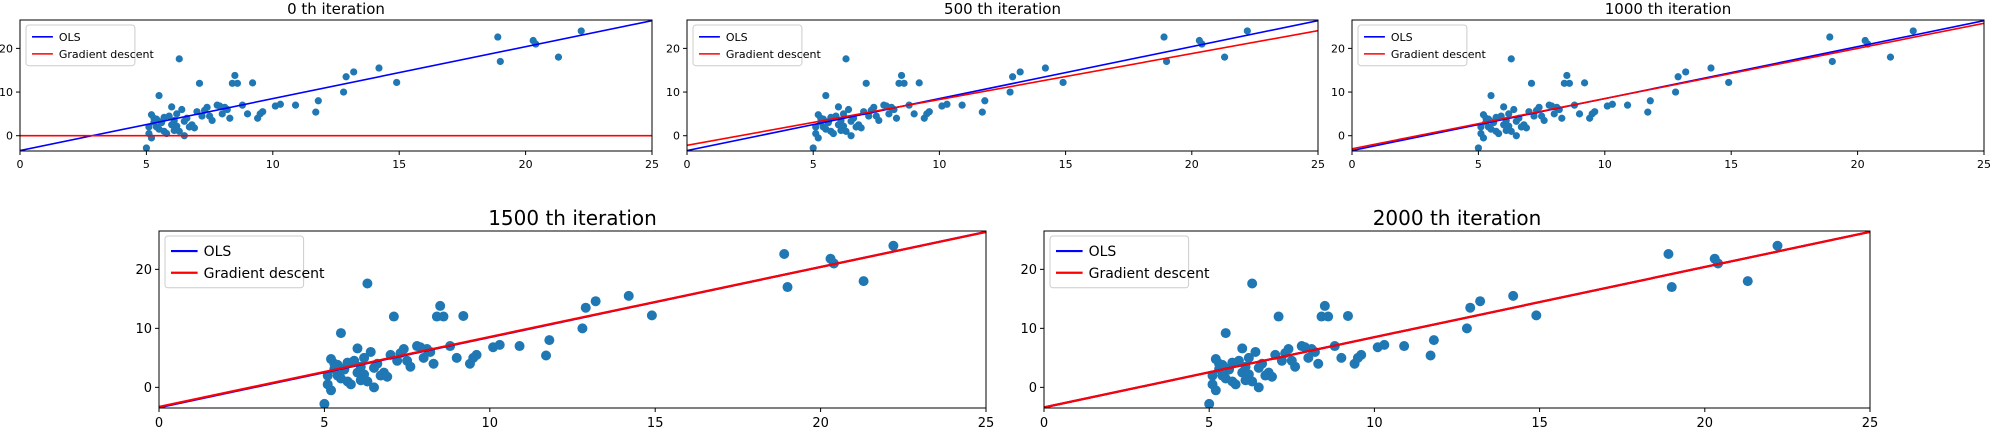 Image resolution: width=2000 pixels, height=445 pixels. Describe the element at coordinates (1338, 48) in the screenshot. I see `y-tick-label: 20` at that location.